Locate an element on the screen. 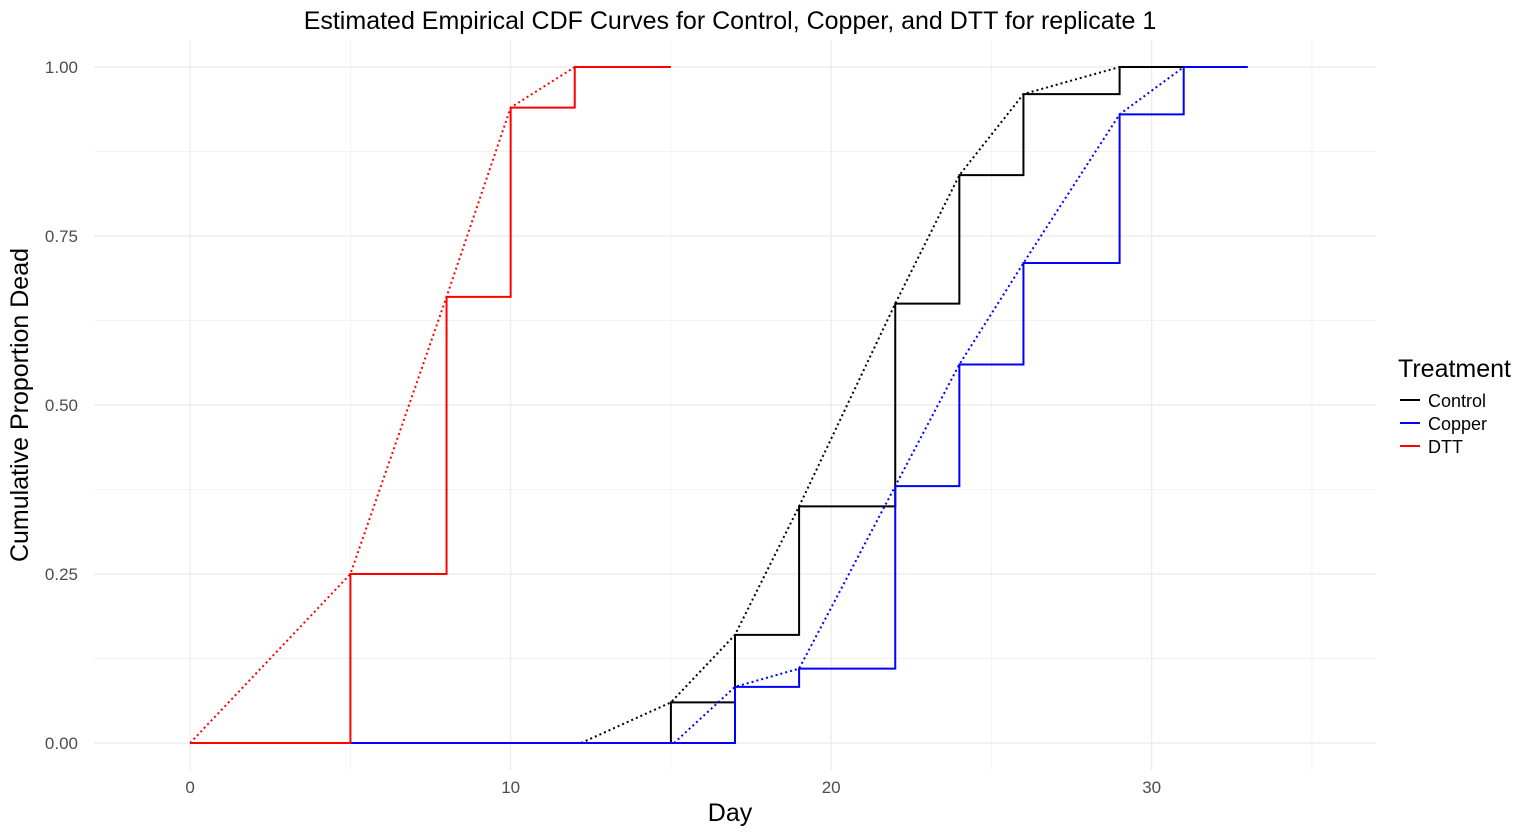 The image size is (1536, 834). legend-title: Treatment is located at coordinates (1454, 369).